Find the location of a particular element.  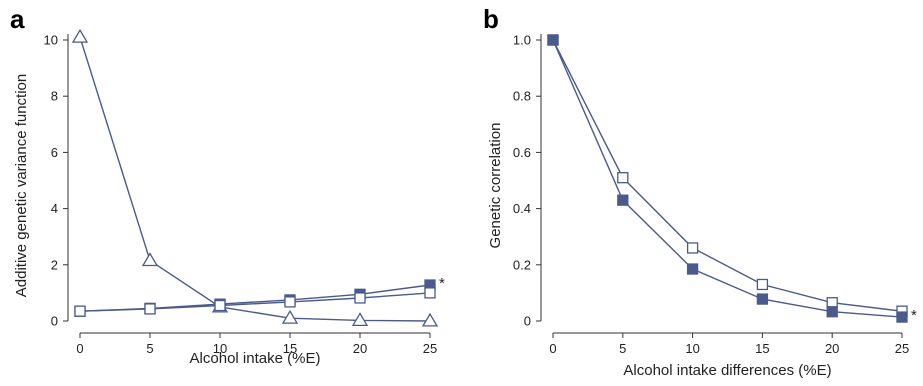

y-tick-label: 6 is located at coordinates (54, 152).